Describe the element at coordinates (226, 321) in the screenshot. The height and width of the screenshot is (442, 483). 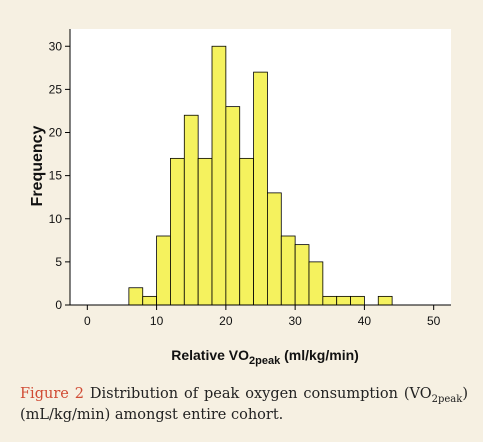
I see `x-tick-label: 20` at that location.